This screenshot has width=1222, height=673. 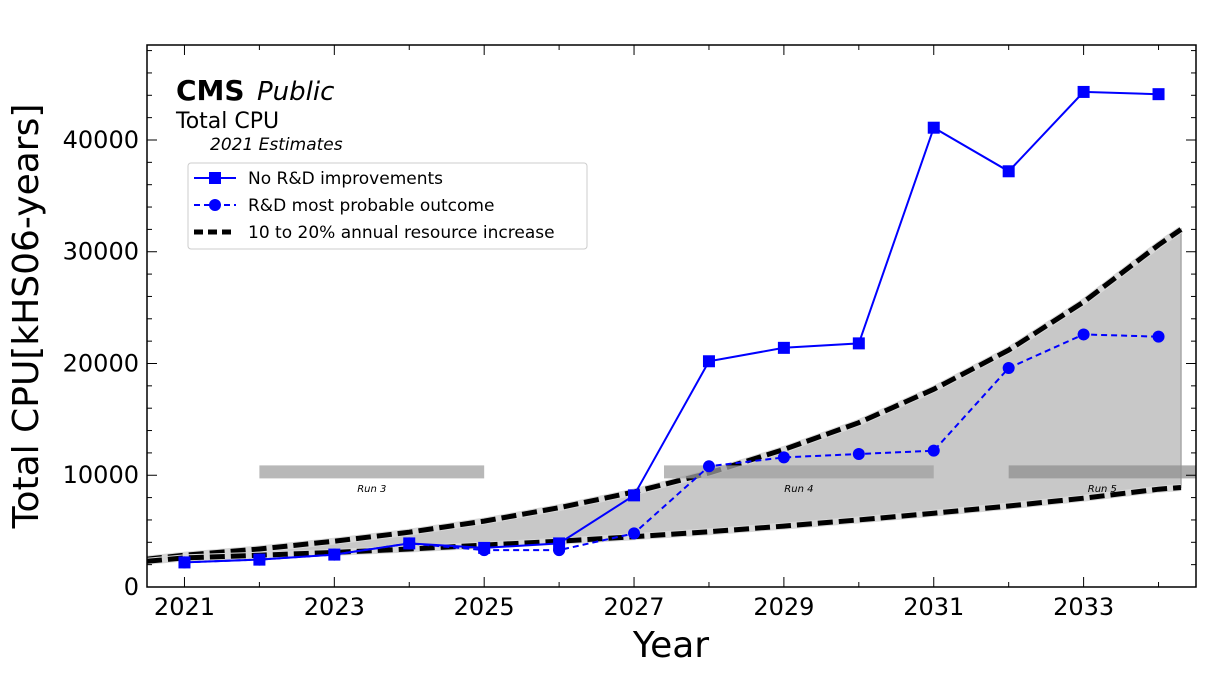 What do you see at coordinates (1083, 607) in the screenshot?
I see `x-tick-label-2033: 2033` at bounding box center [1083, 607].